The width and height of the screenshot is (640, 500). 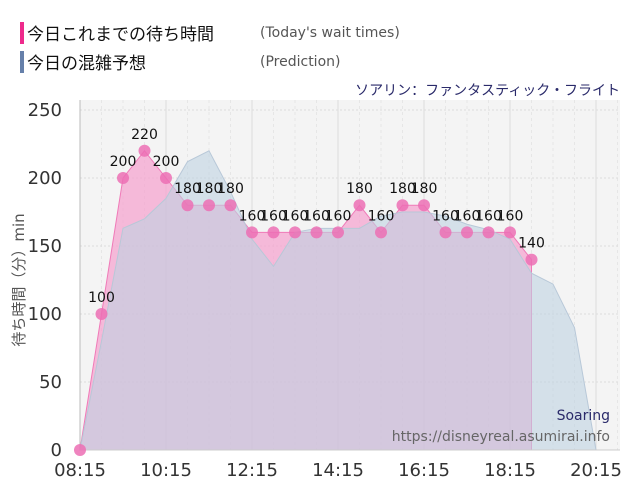 I want to click on x-tick-label: 16:15, so click(x=424, y=470).